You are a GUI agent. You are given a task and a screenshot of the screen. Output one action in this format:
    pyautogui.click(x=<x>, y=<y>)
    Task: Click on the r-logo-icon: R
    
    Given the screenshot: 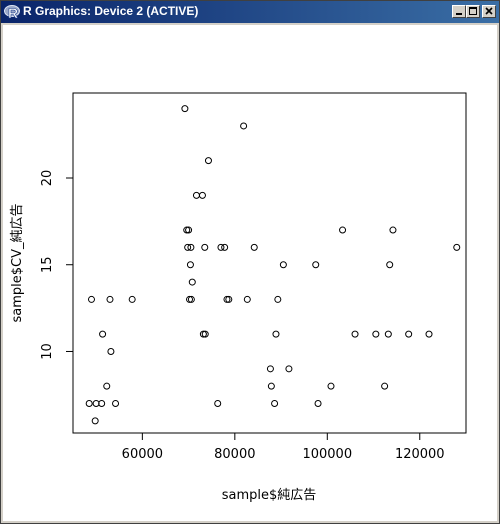 What is the action you would take?
    pyautogui.click(x=12, y=13)
    